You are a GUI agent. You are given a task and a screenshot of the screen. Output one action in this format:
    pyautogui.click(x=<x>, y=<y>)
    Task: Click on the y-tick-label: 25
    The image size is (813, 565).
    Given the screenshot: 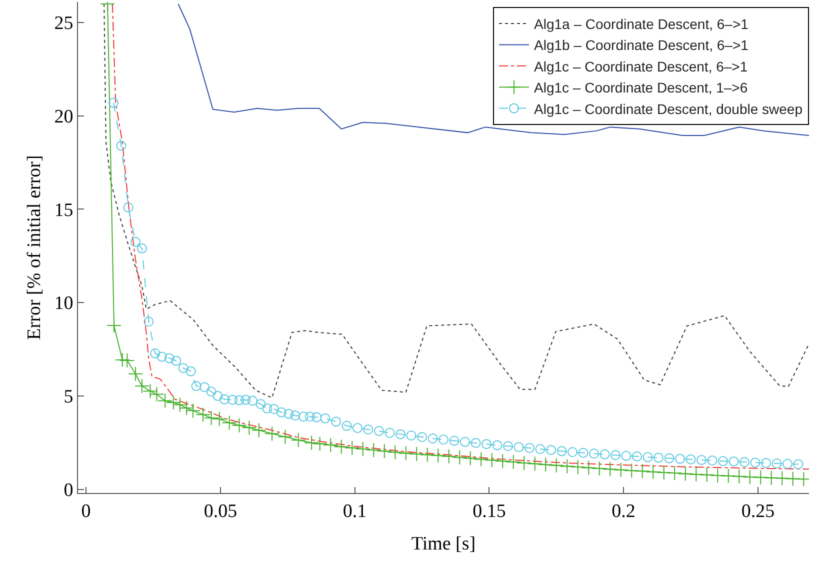 What is the action you would take?
    pyautogui.click(x=64, y=23)
    